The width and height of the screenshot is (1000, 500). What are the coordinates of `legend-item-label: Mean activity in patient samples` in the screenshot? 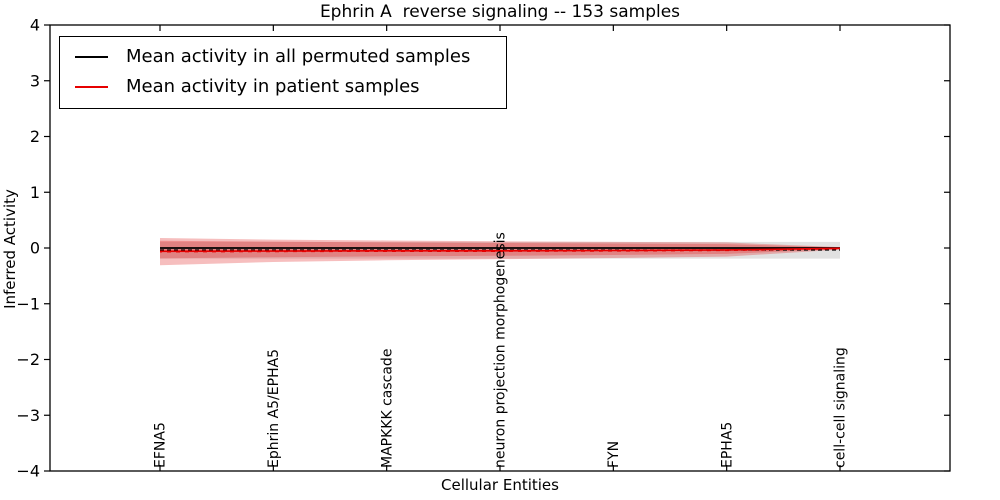 It's located at (273, 86).